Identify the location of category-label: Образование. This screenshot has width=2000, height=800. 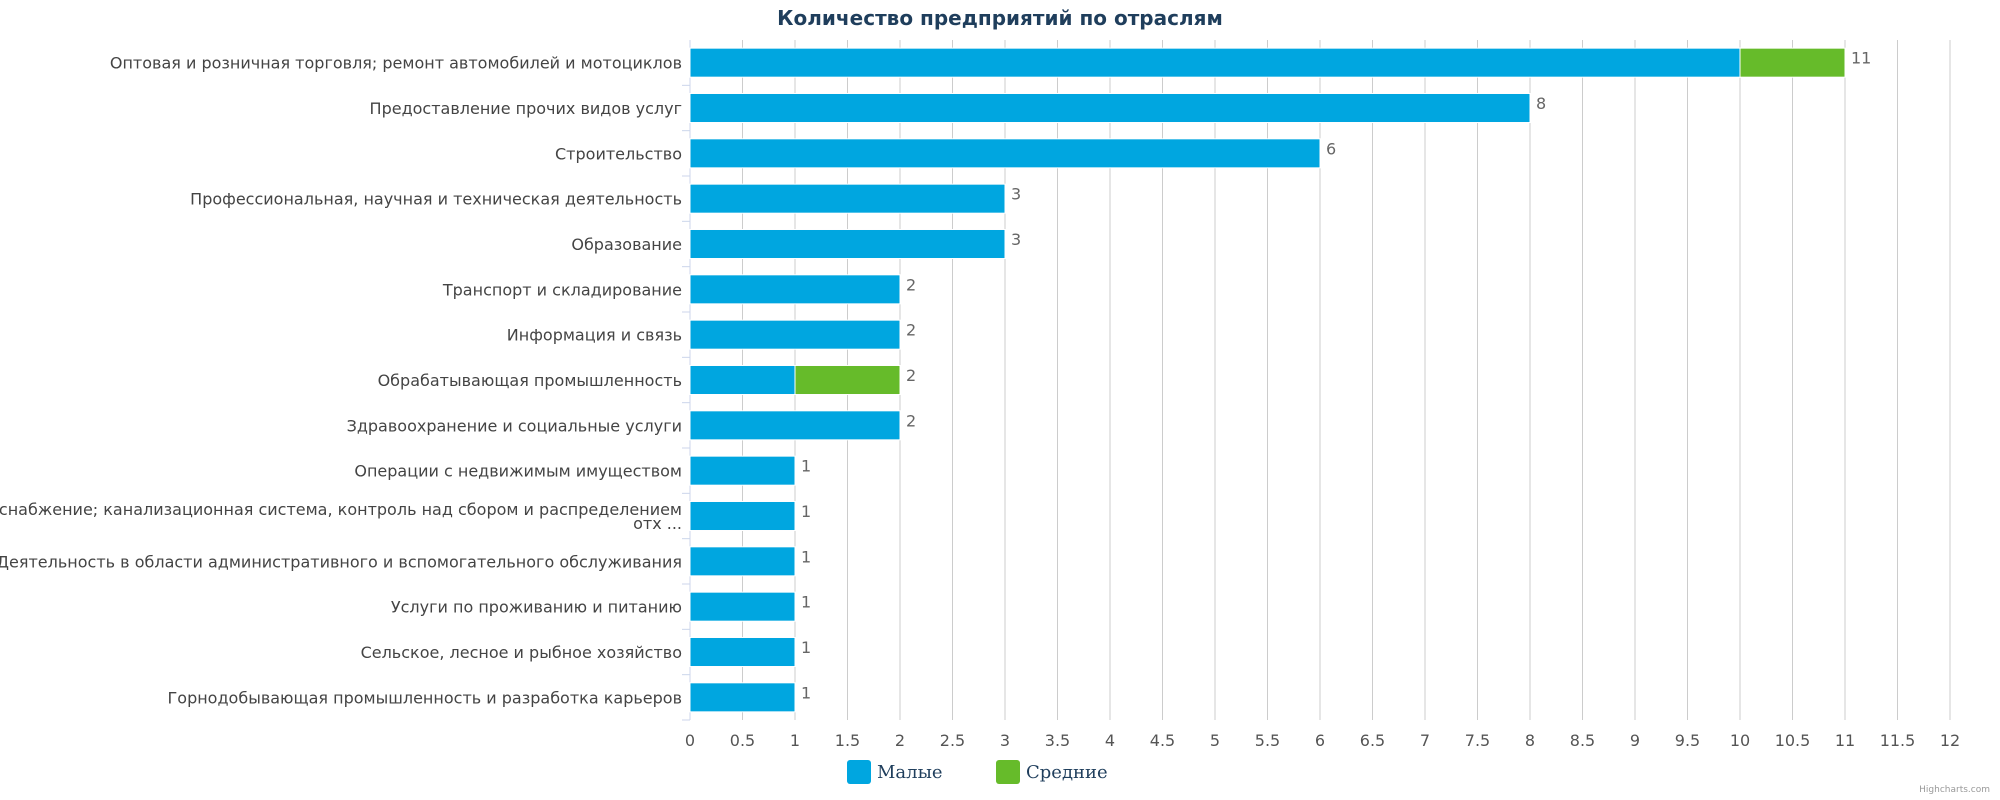
(626, 244).